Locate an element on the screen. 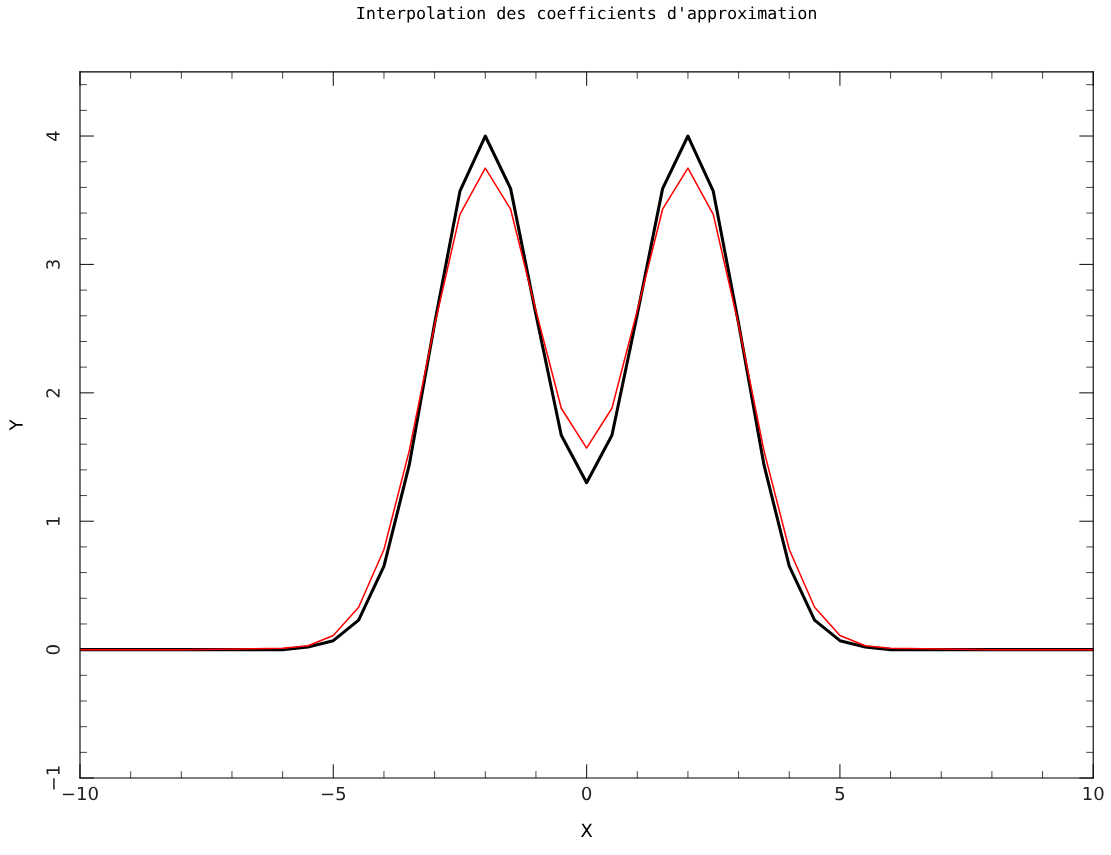 The image size is (1111, 855). x-tick-label: −10 is located at coordinates (80, 793).